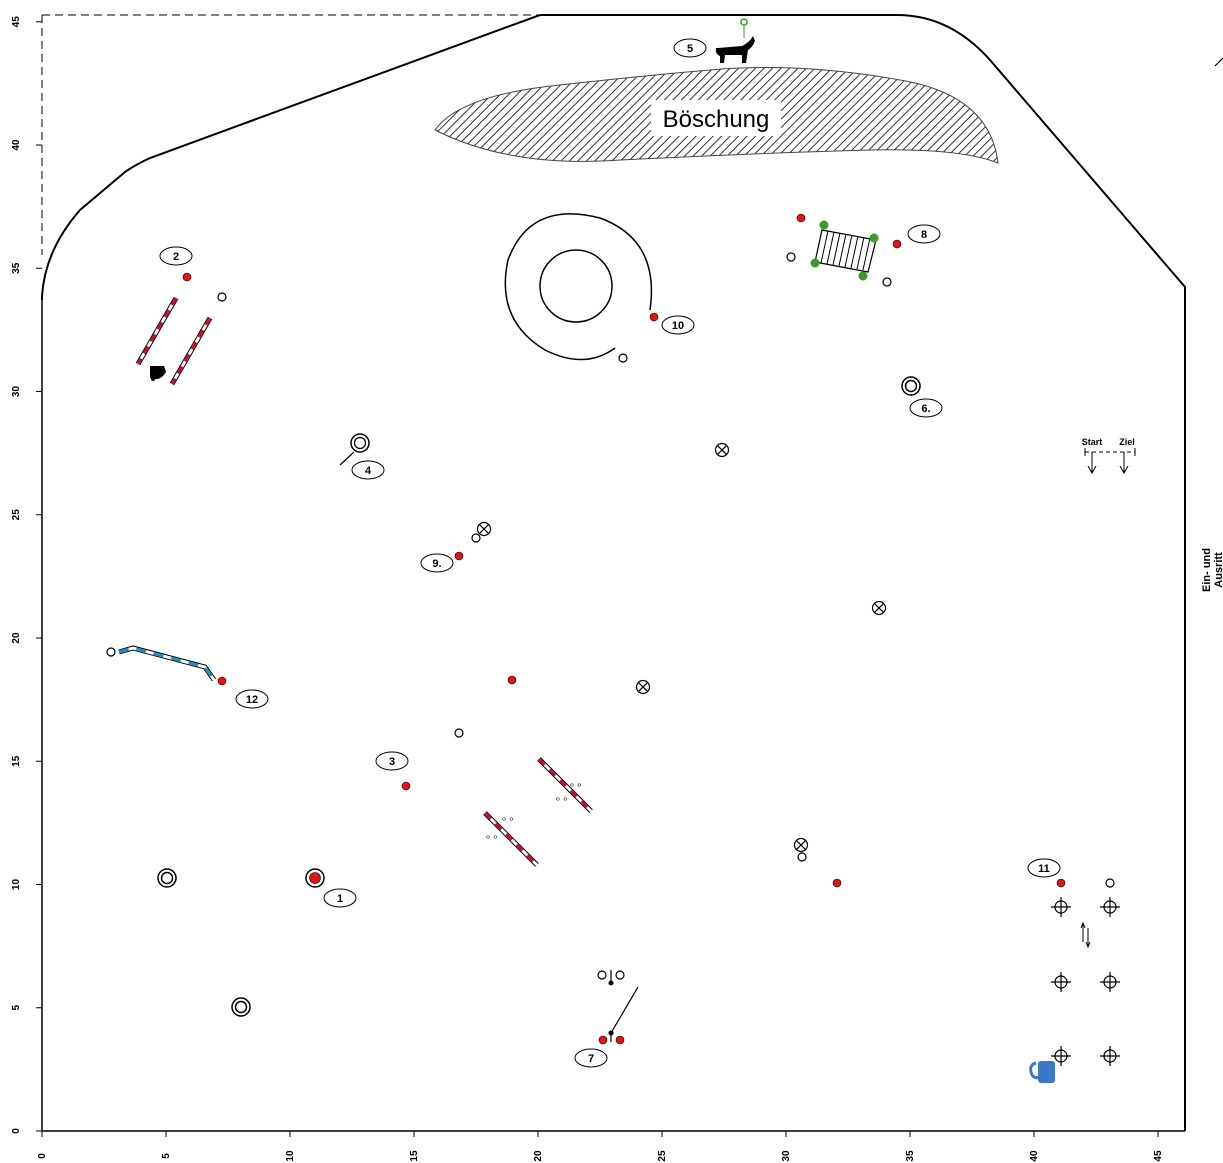 This screenshot has width=1223, height=1163. What do you see at coordinates (16, 638) in the screenshot?
I see `y-tick-label: 20` at bounding box center [16, 638].